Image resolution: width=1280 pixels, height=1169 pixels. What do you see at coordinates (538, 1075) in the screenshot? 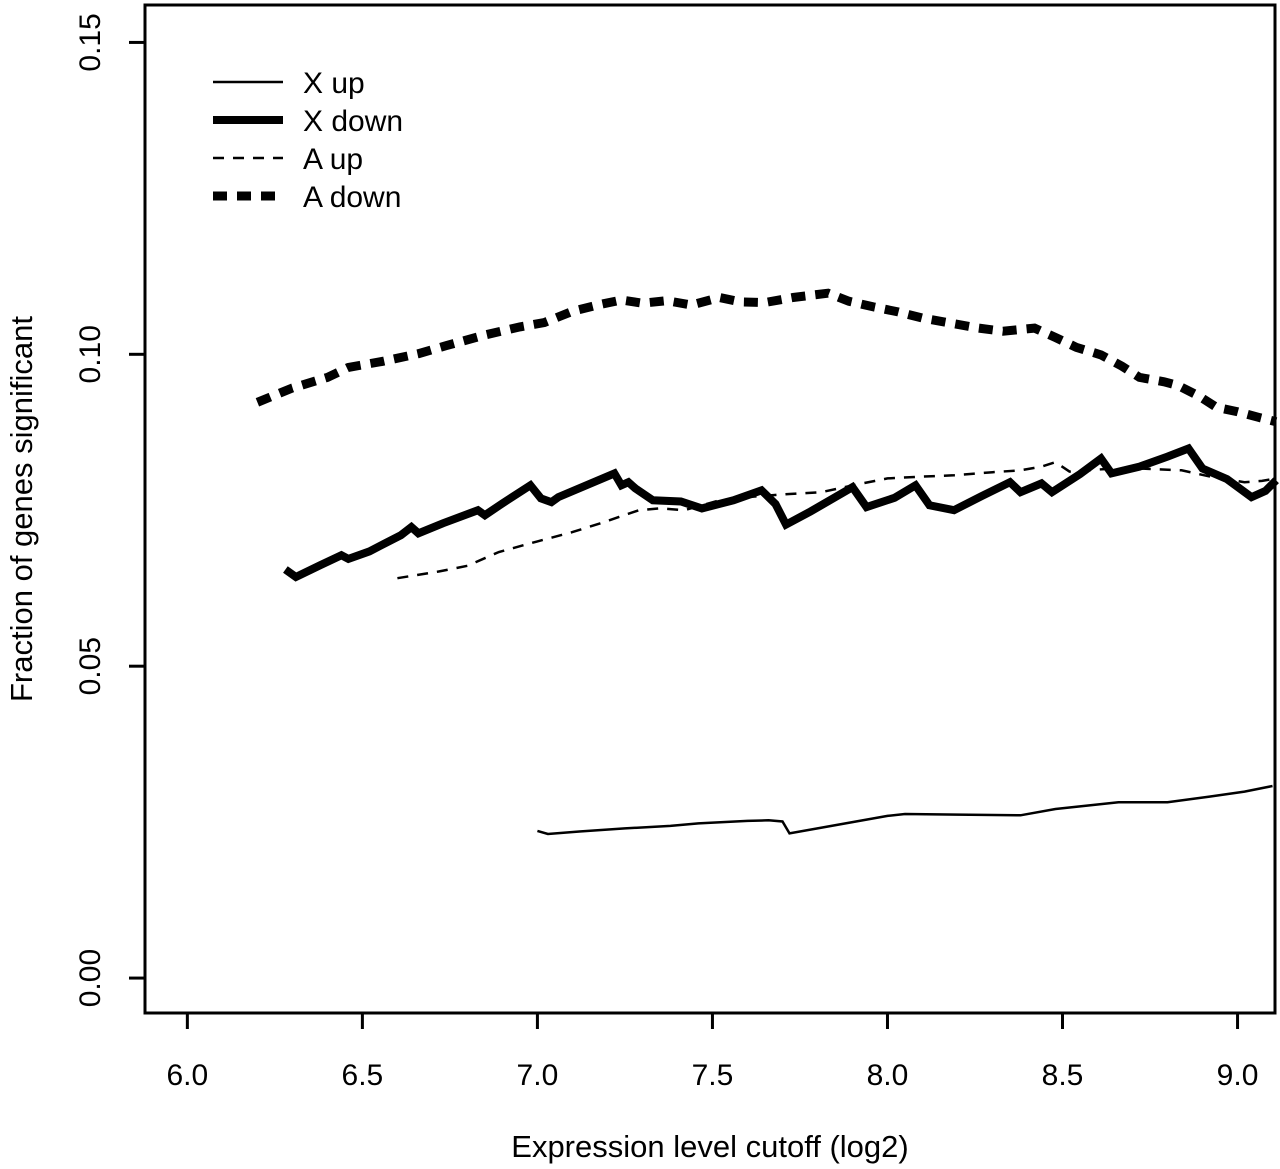
I see `x-tick-label: 7.0` at bounding box center [538, 1075].